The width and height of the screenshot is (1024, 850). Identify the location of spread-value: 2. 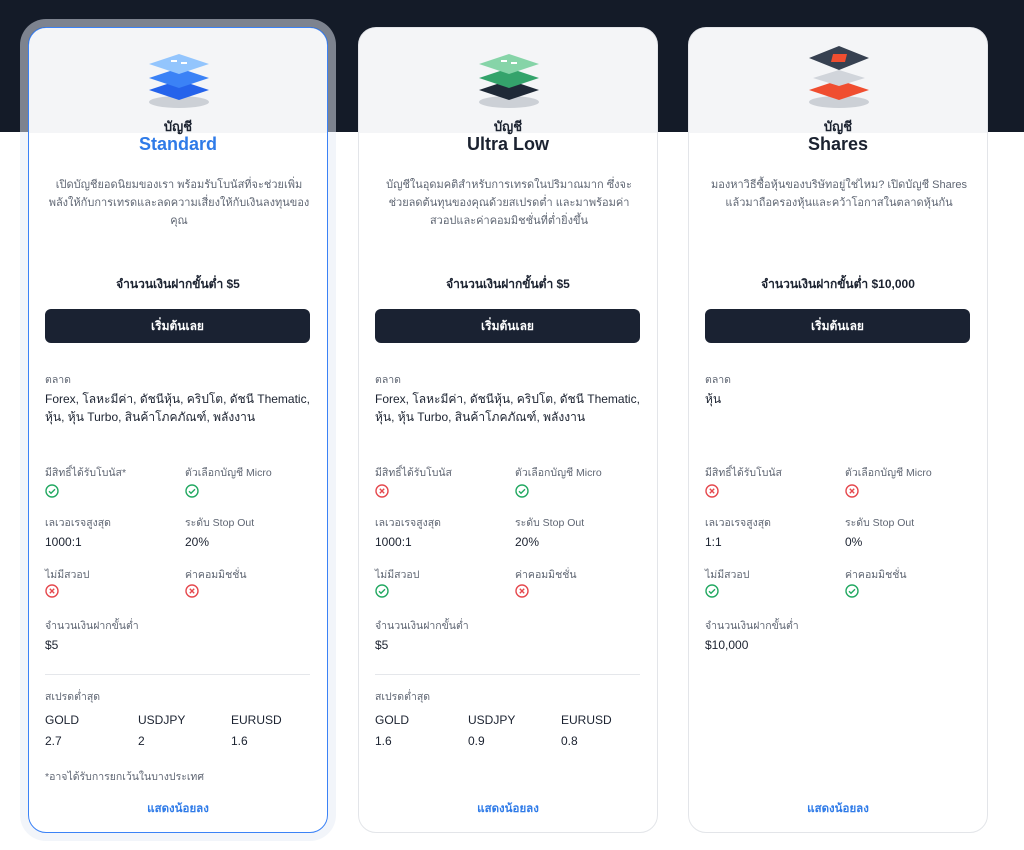
(141, 741).